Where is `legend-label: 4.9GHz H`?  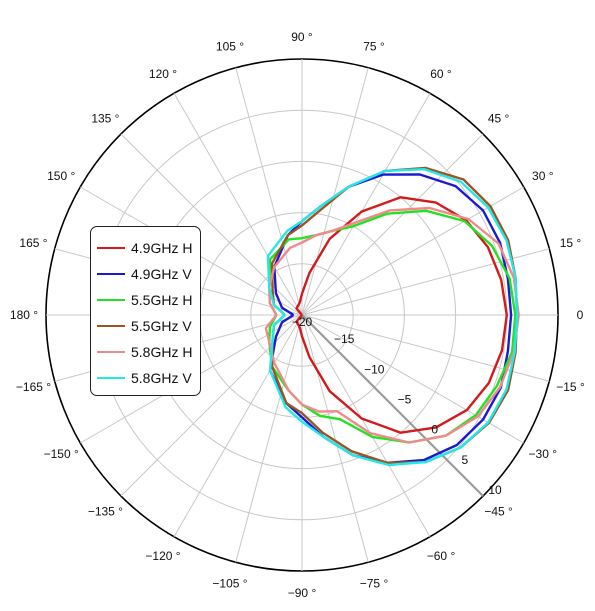 legend-label: 4.9GHz H is located at coordinates (162, 248).